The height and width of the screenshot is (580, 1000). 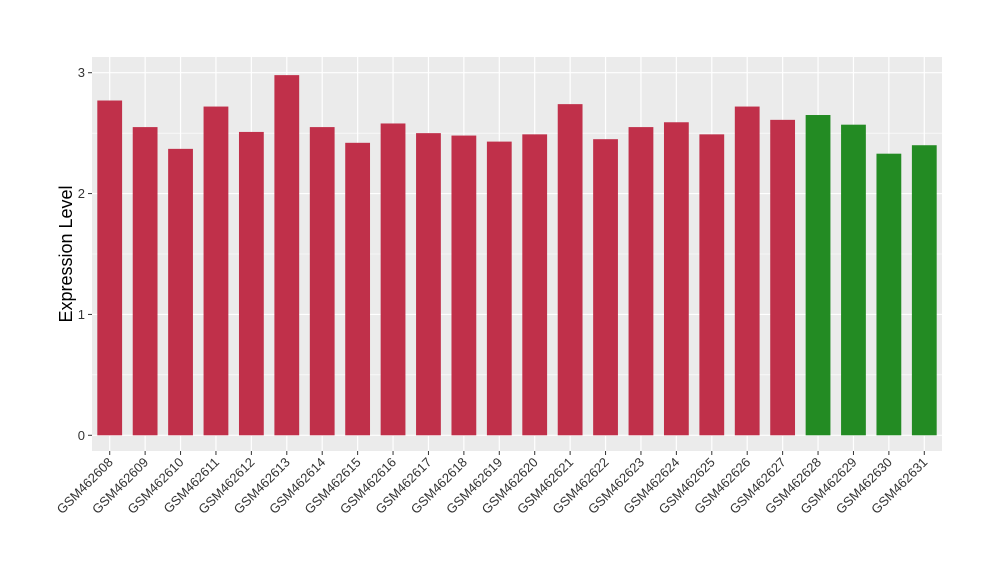 What do you see at coordinates (783, 277) in the screenshot?
I see `bar-GSM462627` at bounding box center [783, 277].